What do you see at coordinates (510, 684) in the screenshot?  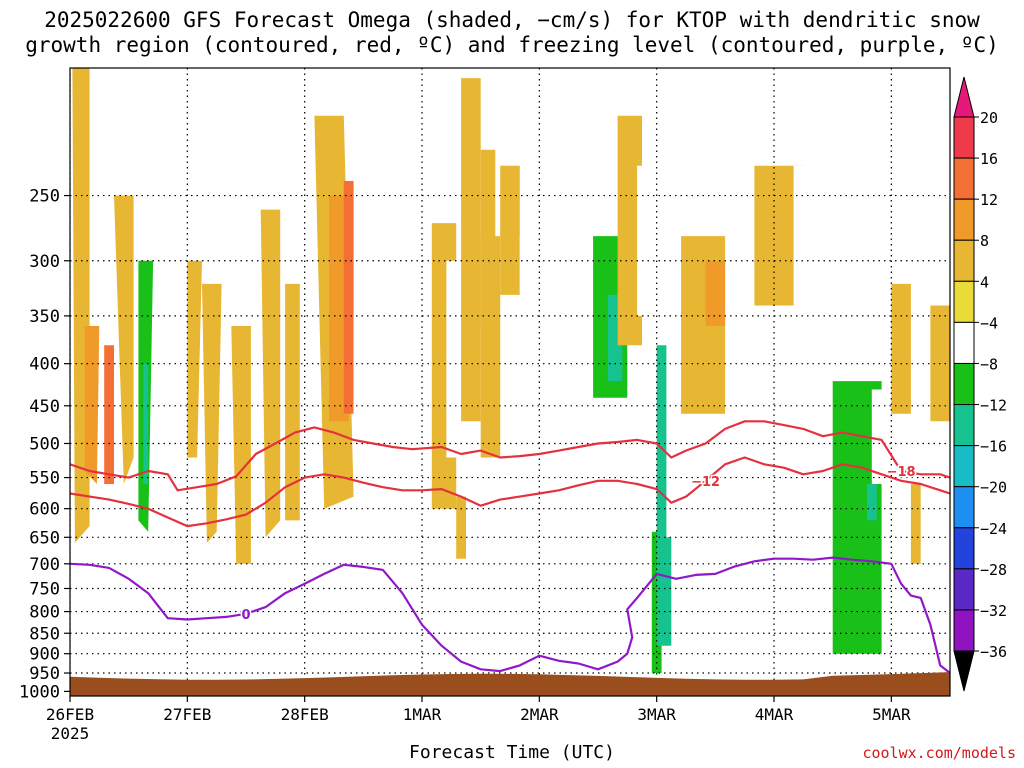 I see `ground-fill` at bounding box center [510, 684].